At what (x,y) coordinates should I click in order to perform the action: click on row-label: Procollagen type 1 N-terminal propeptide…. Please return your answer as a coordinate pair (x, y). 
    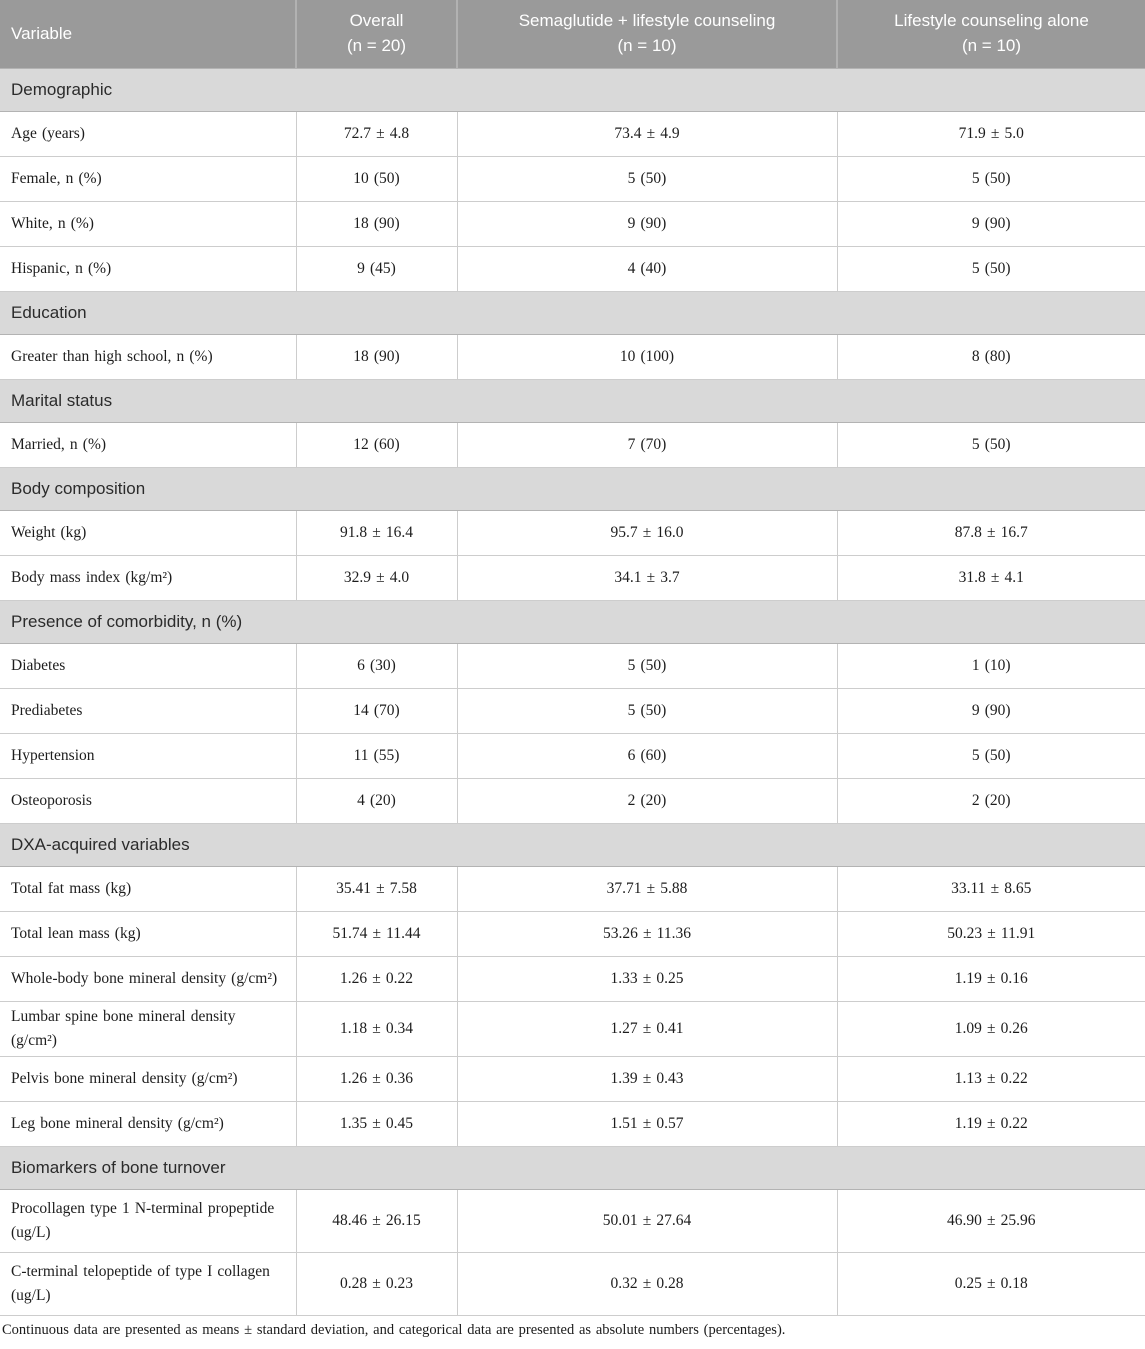
    Looking at the image, I should click on (148, 1221).